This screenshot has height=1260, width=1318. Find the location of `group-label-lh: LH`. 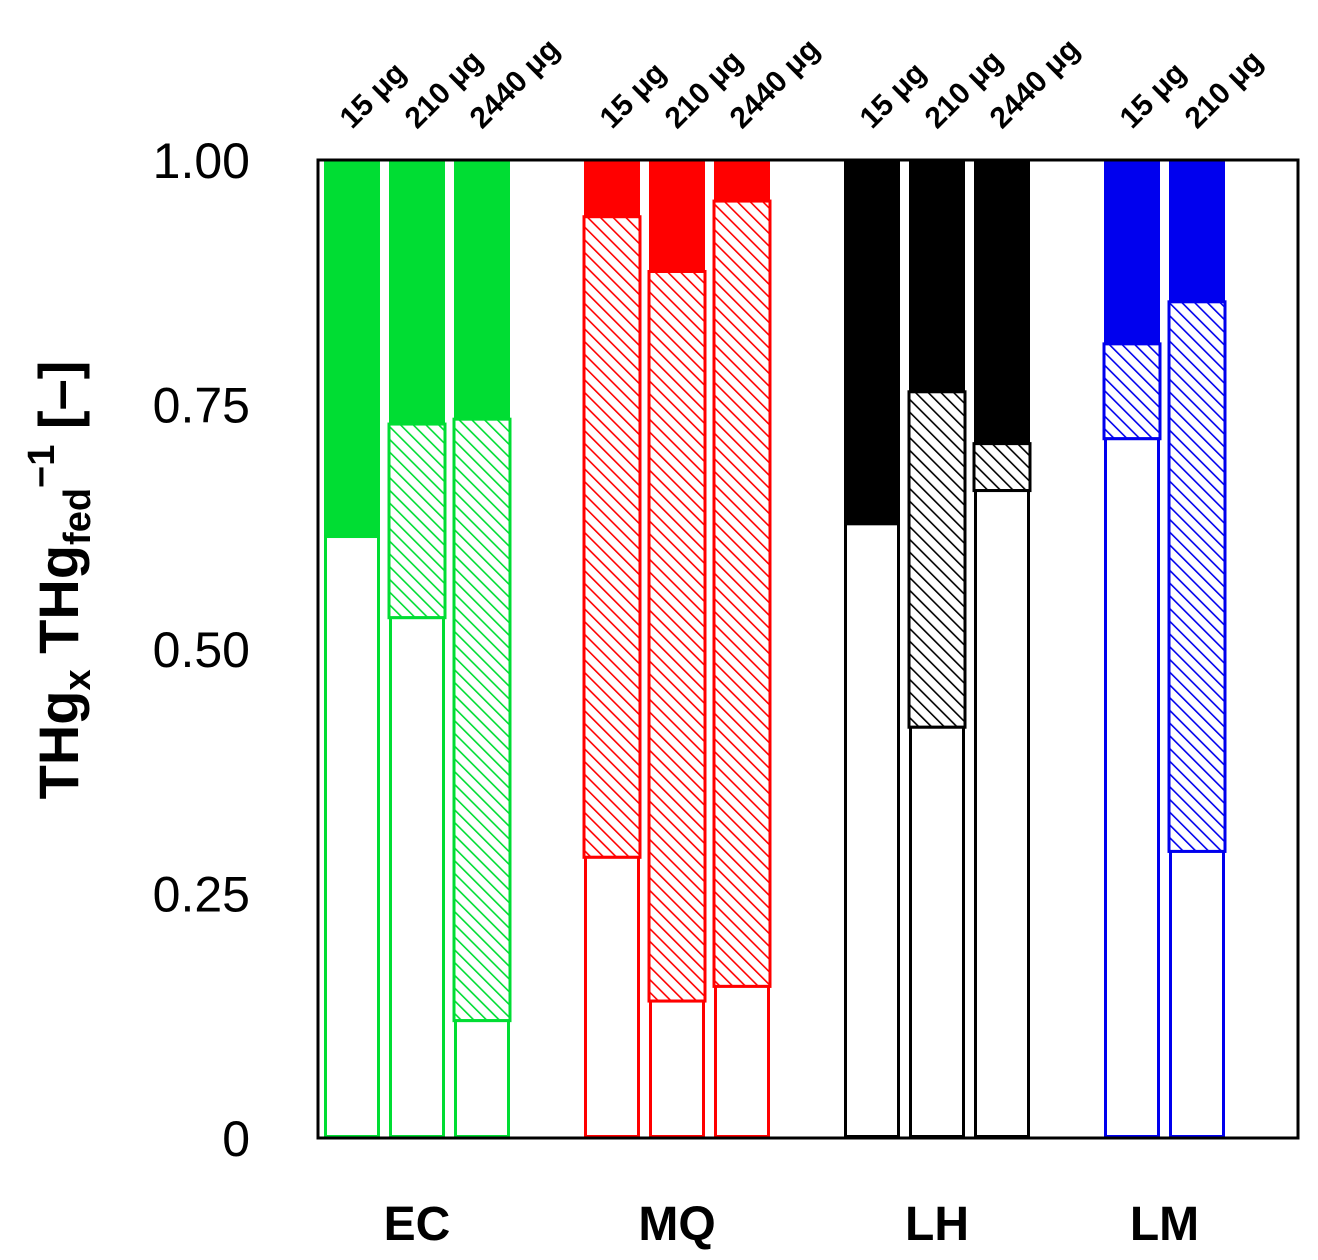

group-label-lh: LH is located at coordinates (937, 1224).